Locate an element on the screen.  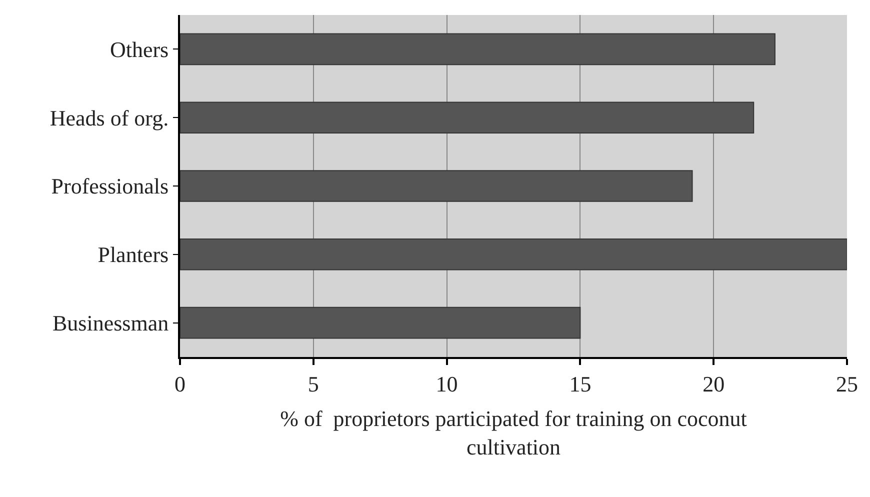
x-tick-label: 15 is located at coordinates (580, 383).